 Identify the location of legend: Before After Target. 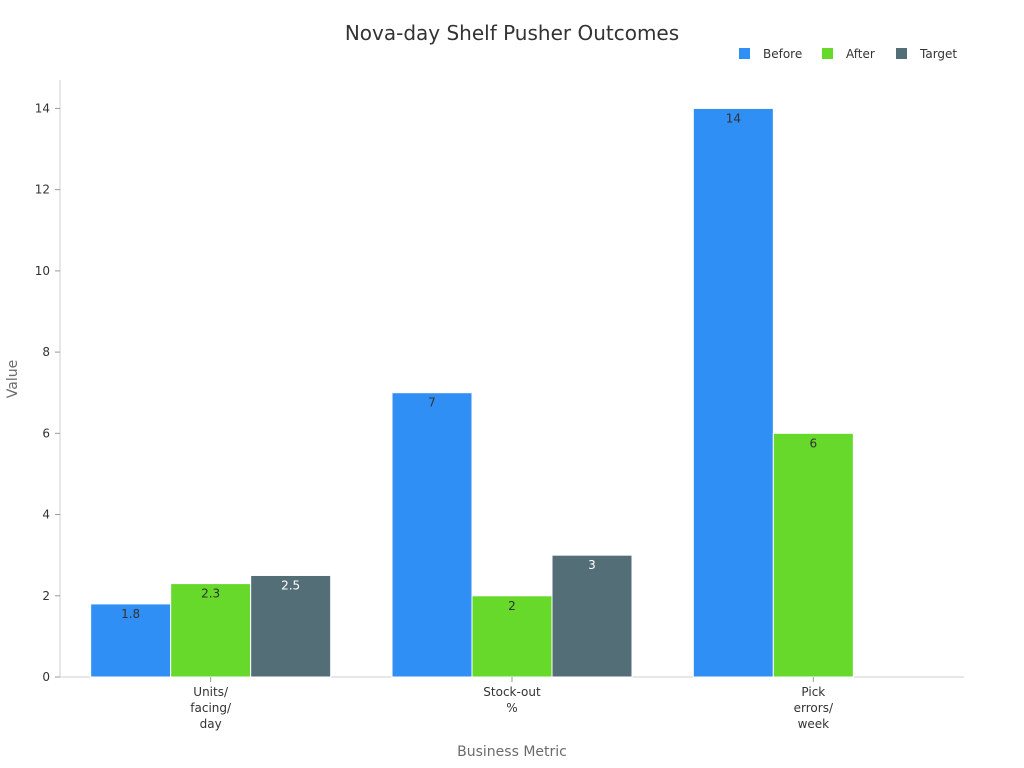
(848, 54).